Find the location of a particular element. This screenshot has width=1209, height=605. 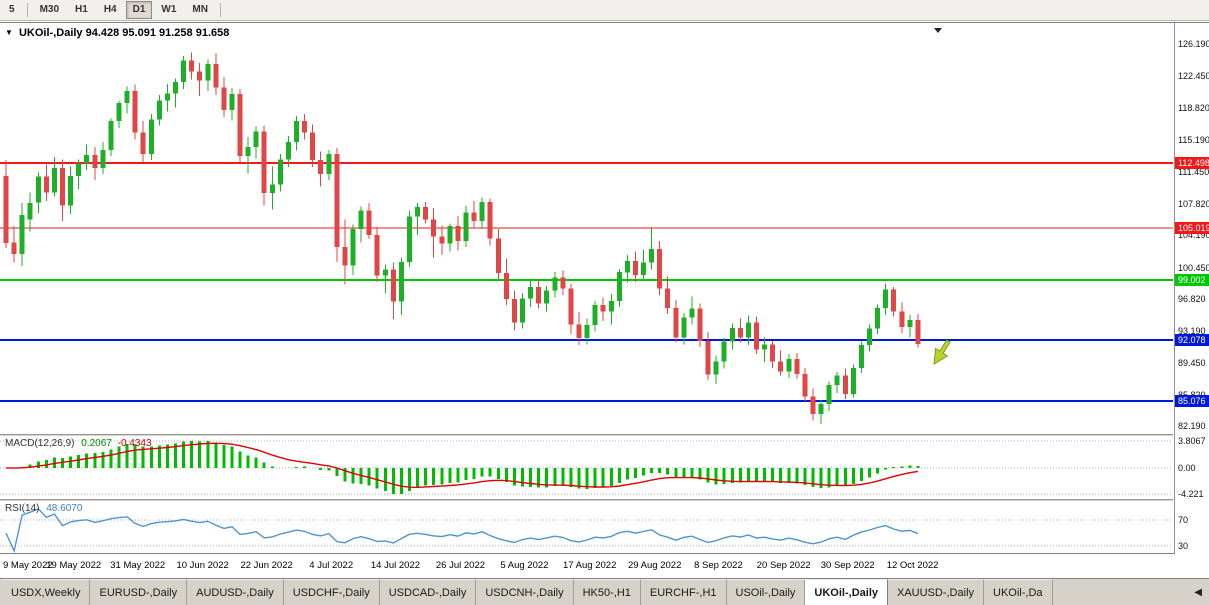

time-tick-label: 17 Aug 2022 is located at coordinates (589, 565).